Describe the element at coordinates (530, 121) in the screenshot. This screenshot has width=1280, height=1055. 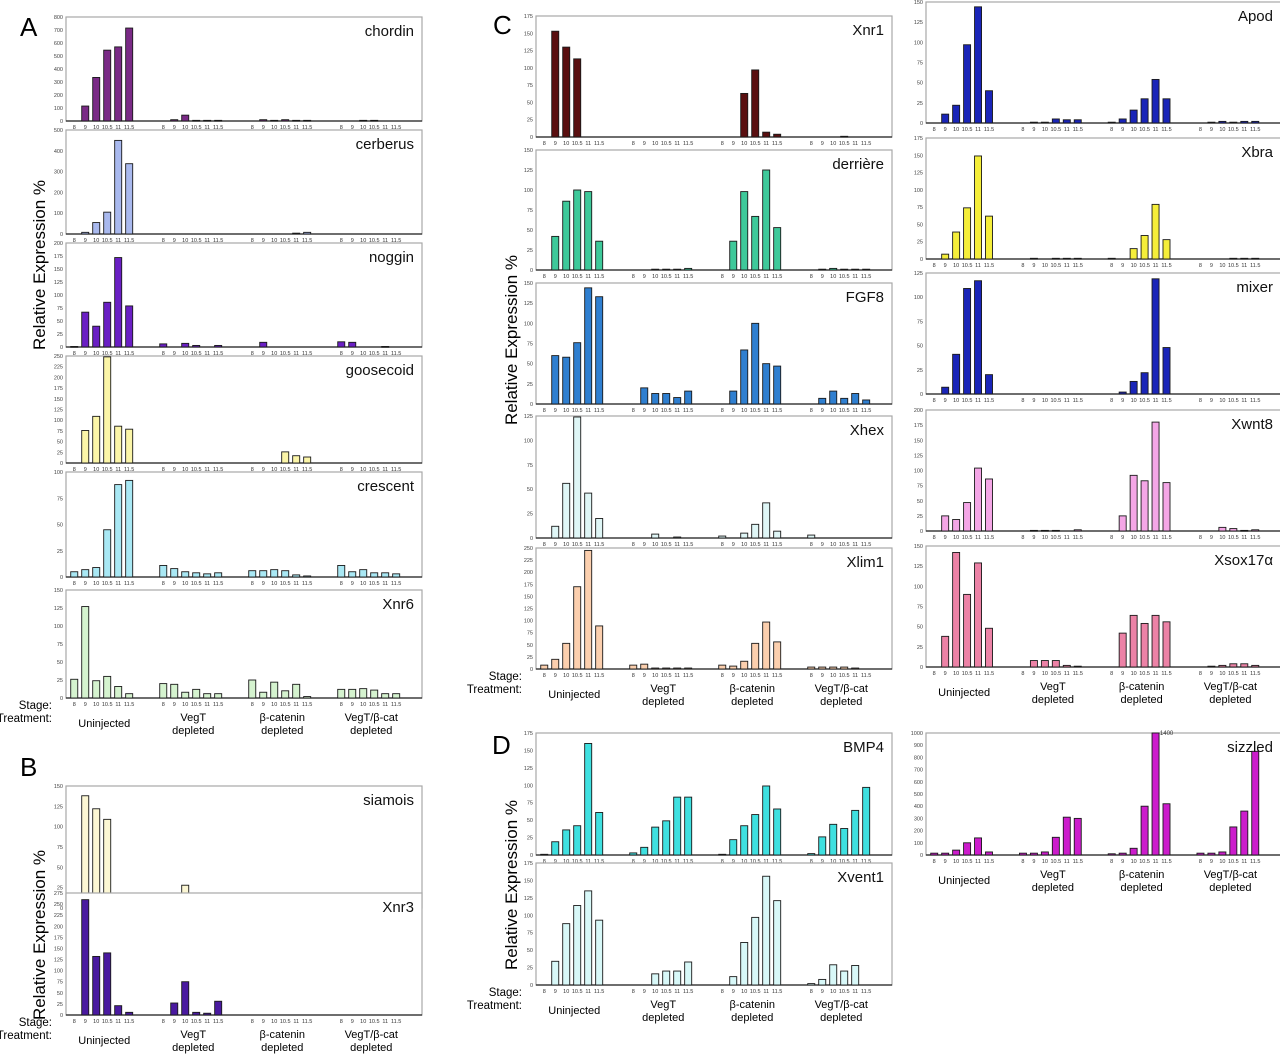
I see `y-tick-label: 25` at that location.